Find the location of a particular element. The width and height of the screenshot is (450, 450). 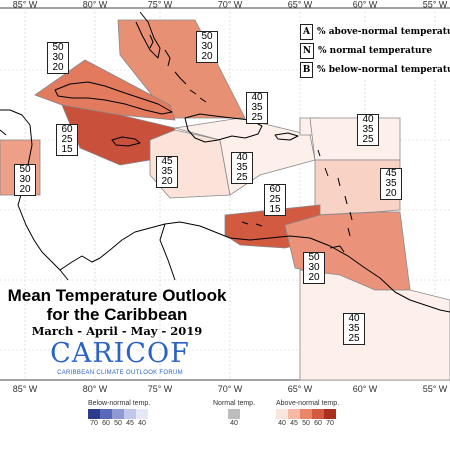

prob-normal: 25 is located at coordinates (275, 199).